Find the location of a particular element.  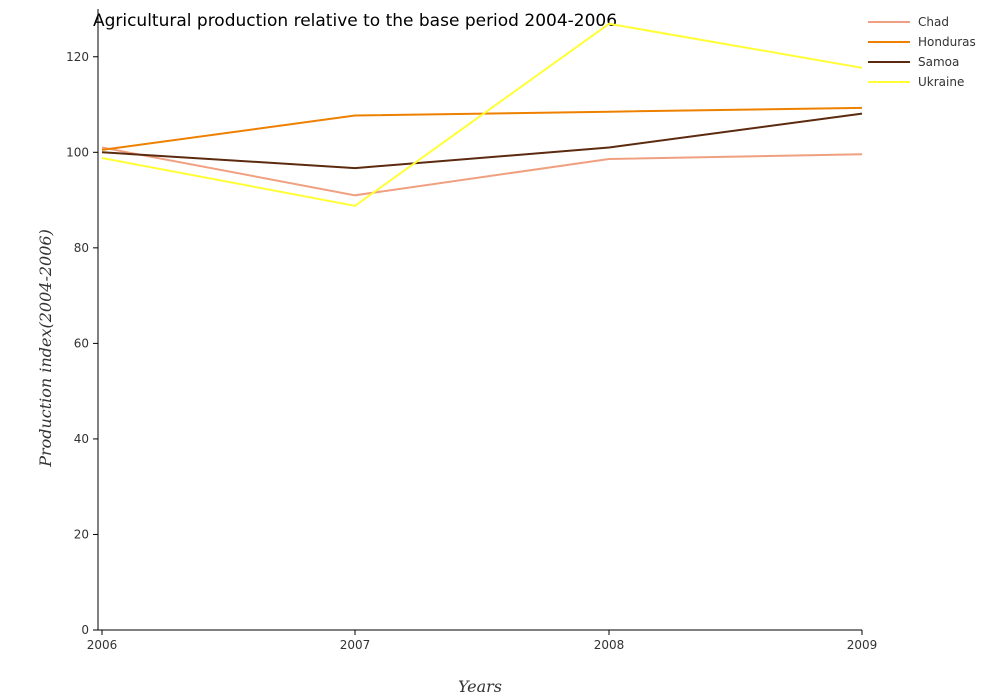

y-tick-label: 40 is located at coordinates (81, 439).